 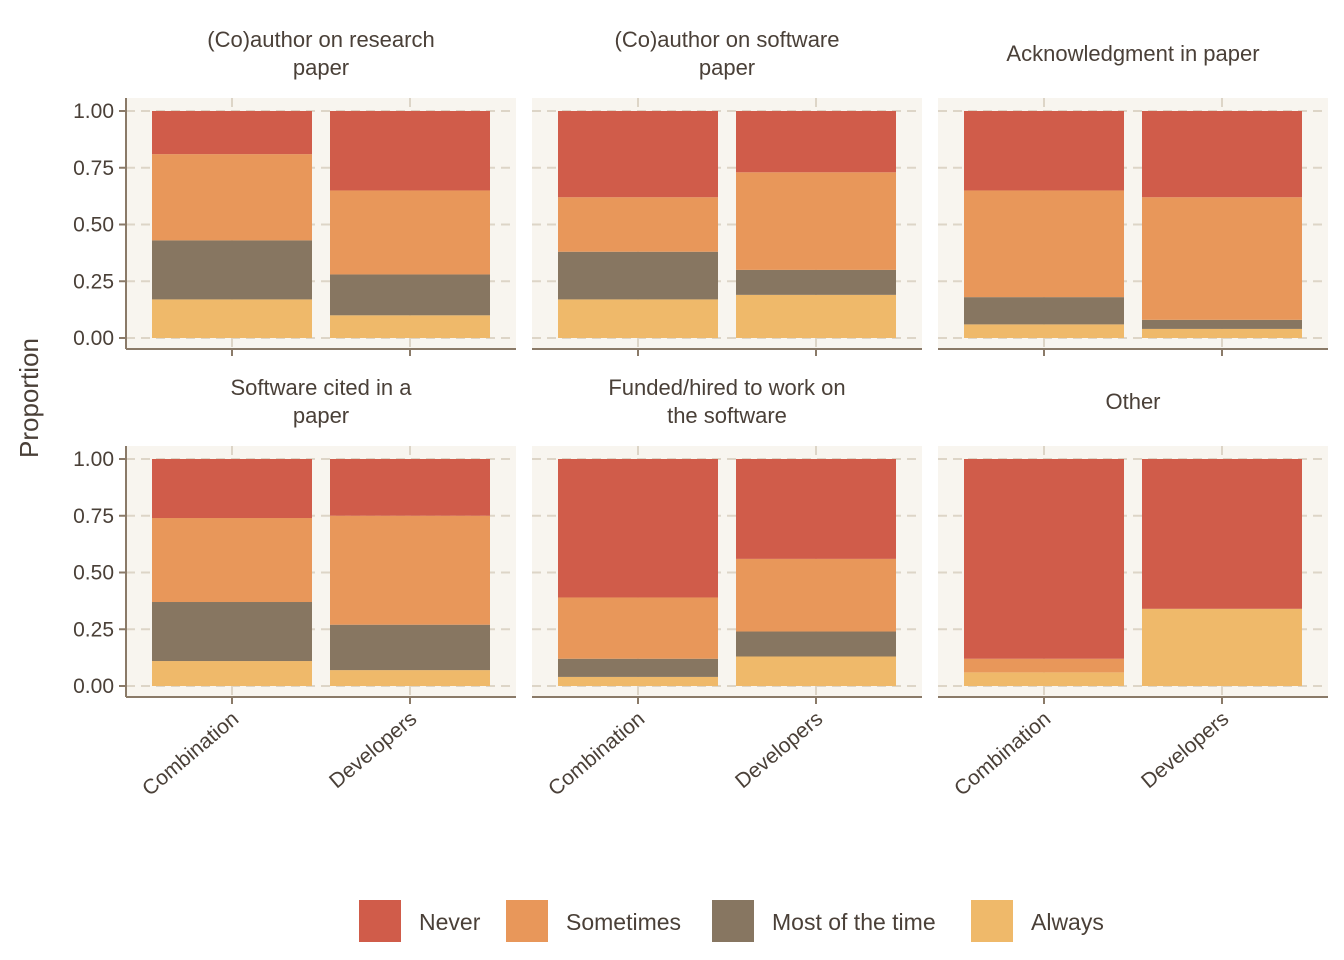 What do you see at coordinates (726, 387) in the screenshot?
I see `facet-title: Funded/hired to work on` at bounding box center [726, 387].